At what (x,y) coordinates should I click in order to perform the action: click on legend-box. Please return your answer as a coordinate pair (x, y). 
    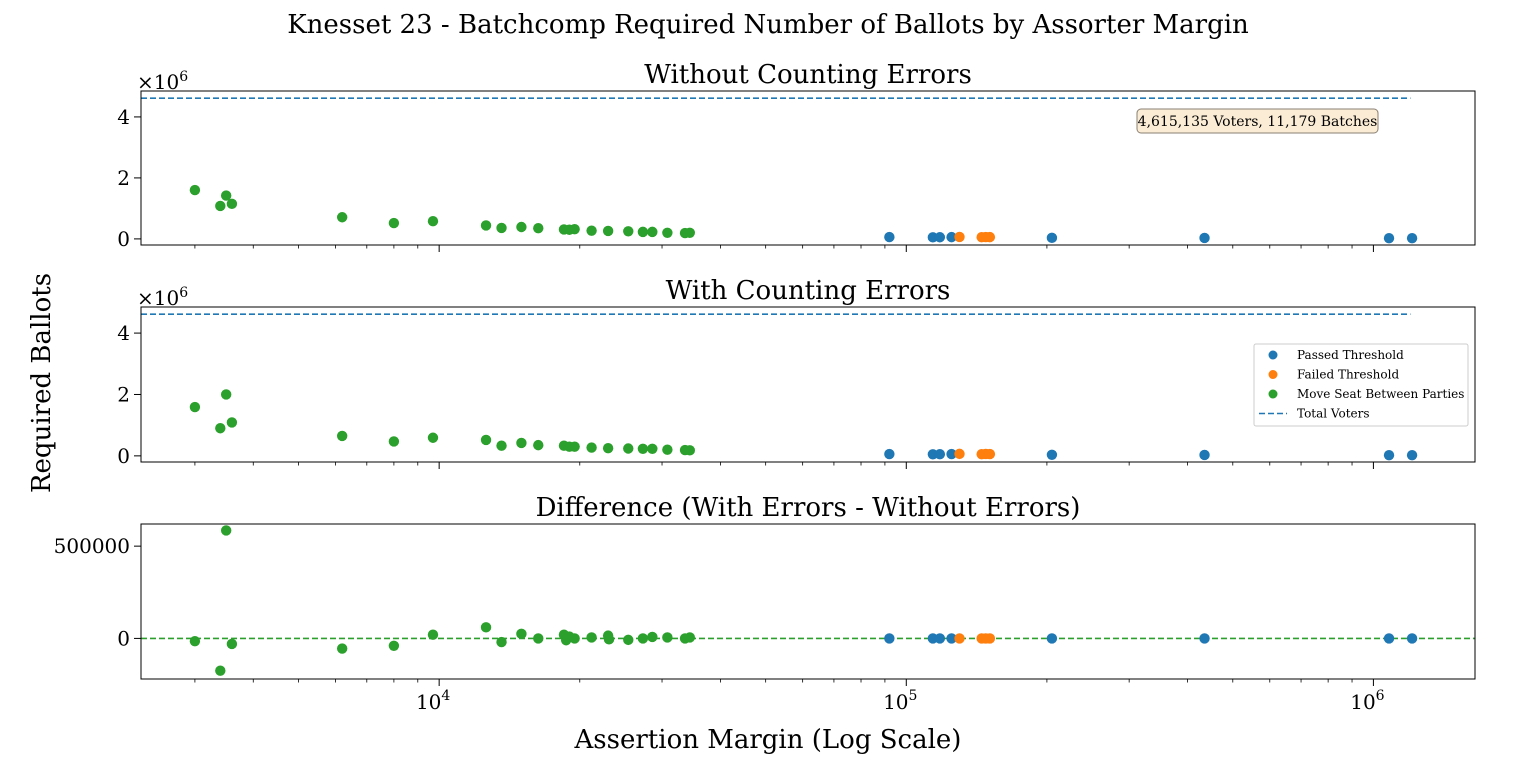
    Looking at the image, I should click on (1361, 385).